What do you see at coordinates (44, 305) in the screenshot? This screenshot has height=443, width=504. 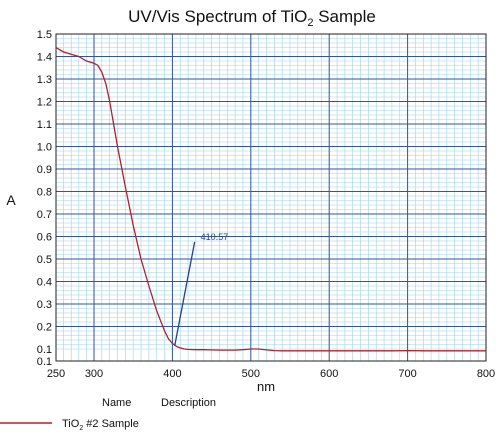 I see `y-tick-label: 0.3` at bounding box center [44, 305].